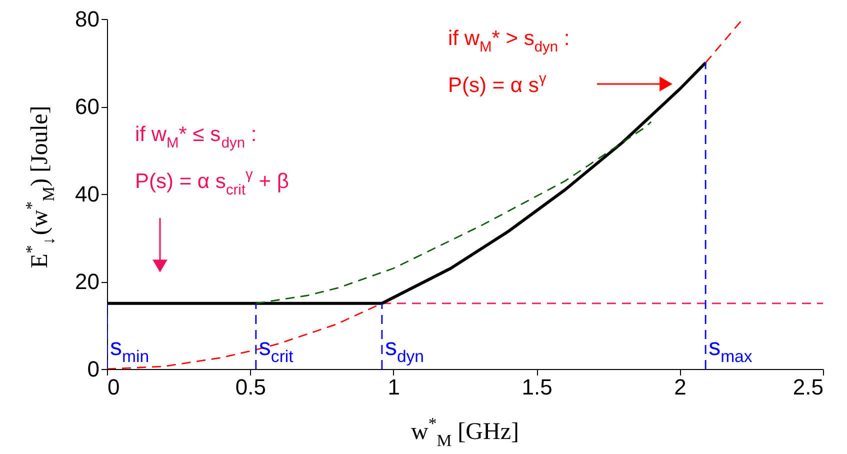  What do you see at coordinates (465, 432) in the screenshot?
I see `x-axis-title: w*M [GHz]` at bounding box center [465, 432].